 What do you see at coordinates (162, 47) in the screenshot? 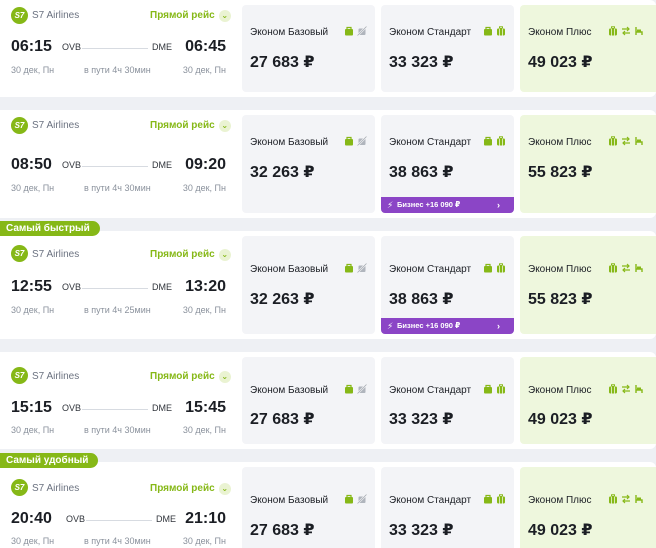
I see `arrival-airport: DME` at bounding box center [162, 47].